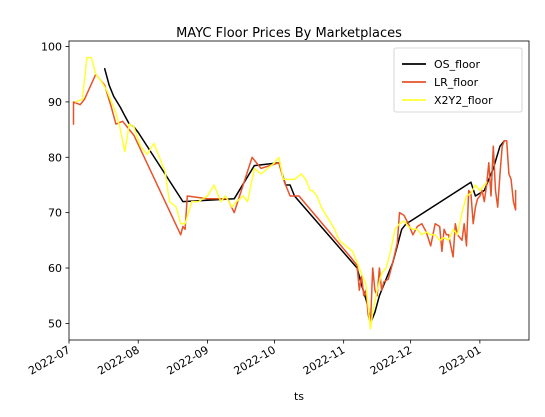 The height and width of the screenshot is (417, 545). I want to click on legend-label: X2Y2_floor, so click(463, 100).